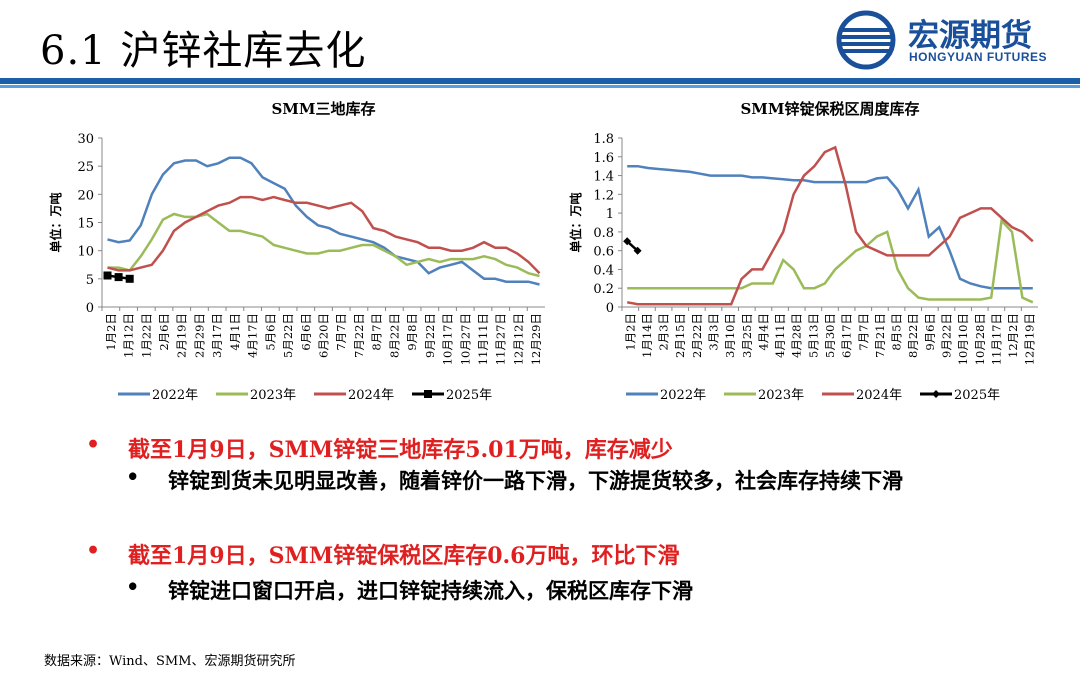 Image resolution: width=1080 pixels, height=675 pixels. Describe the element at coordinates (829, 109) in the screenshot. I see `chart-title: SMM锌锭保税区周度库存` at that location.